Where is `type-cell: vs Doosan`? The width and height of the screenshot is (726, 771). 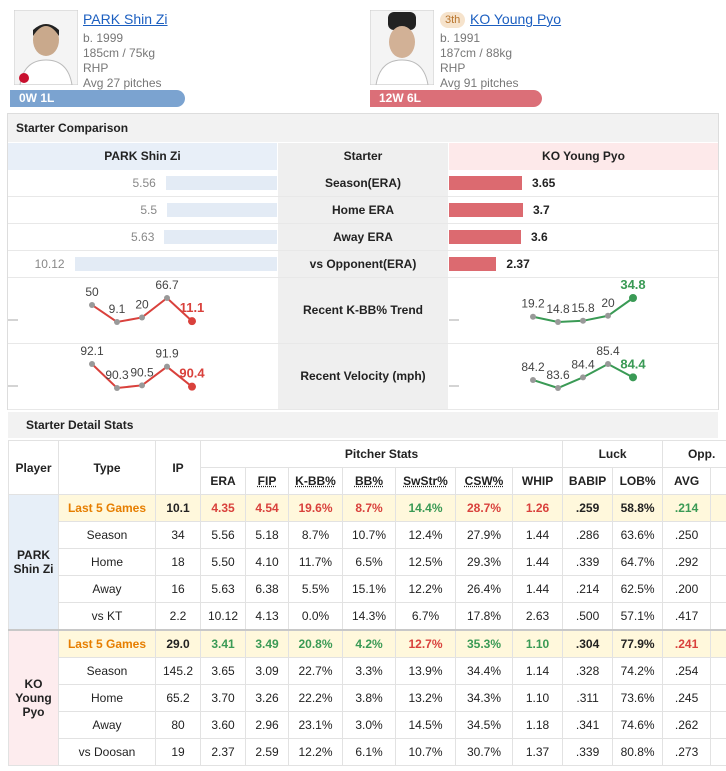 type-cell: vs Doosan is located at coordinates (107, 752).